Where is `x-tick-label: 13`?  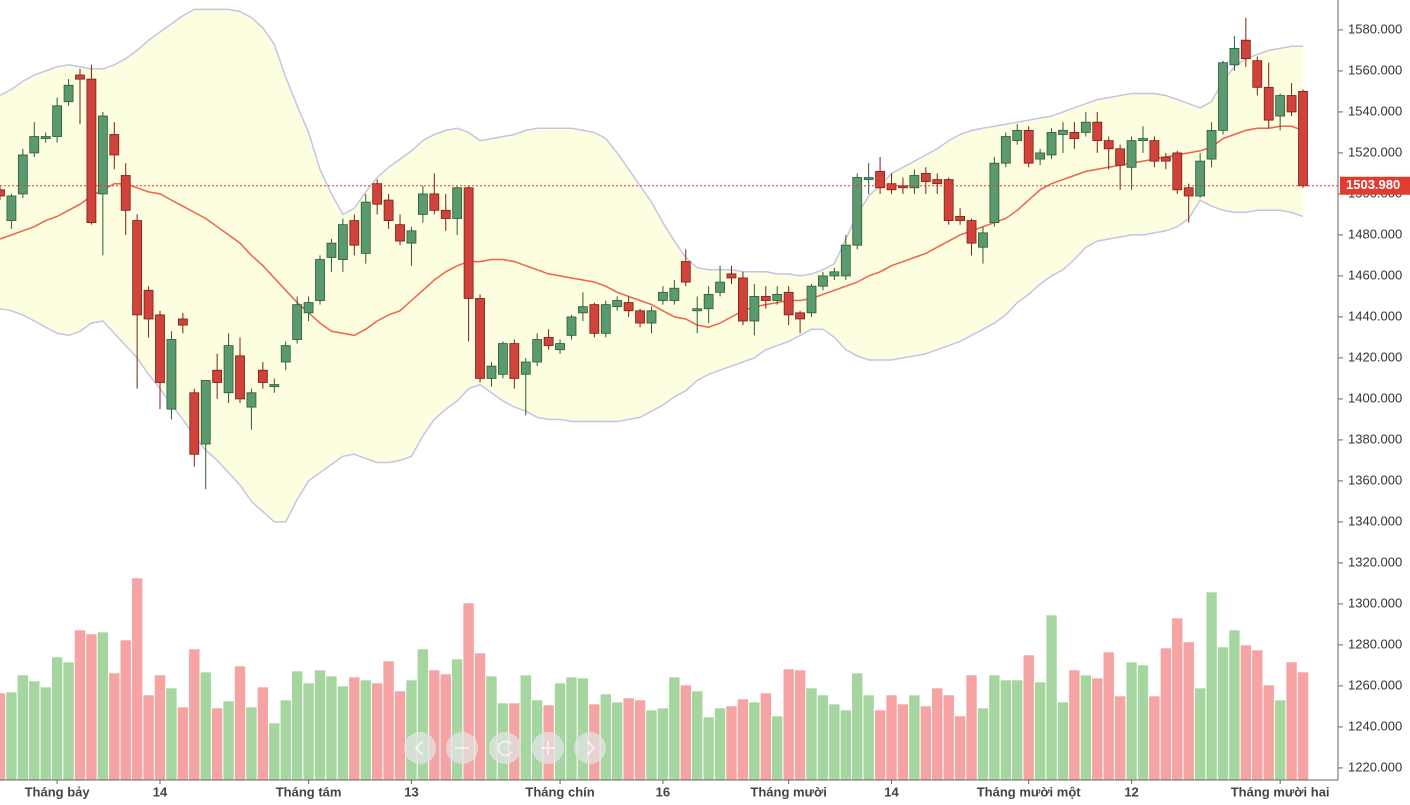 x-tick-label: 13 is located at coordinates (411, 791).